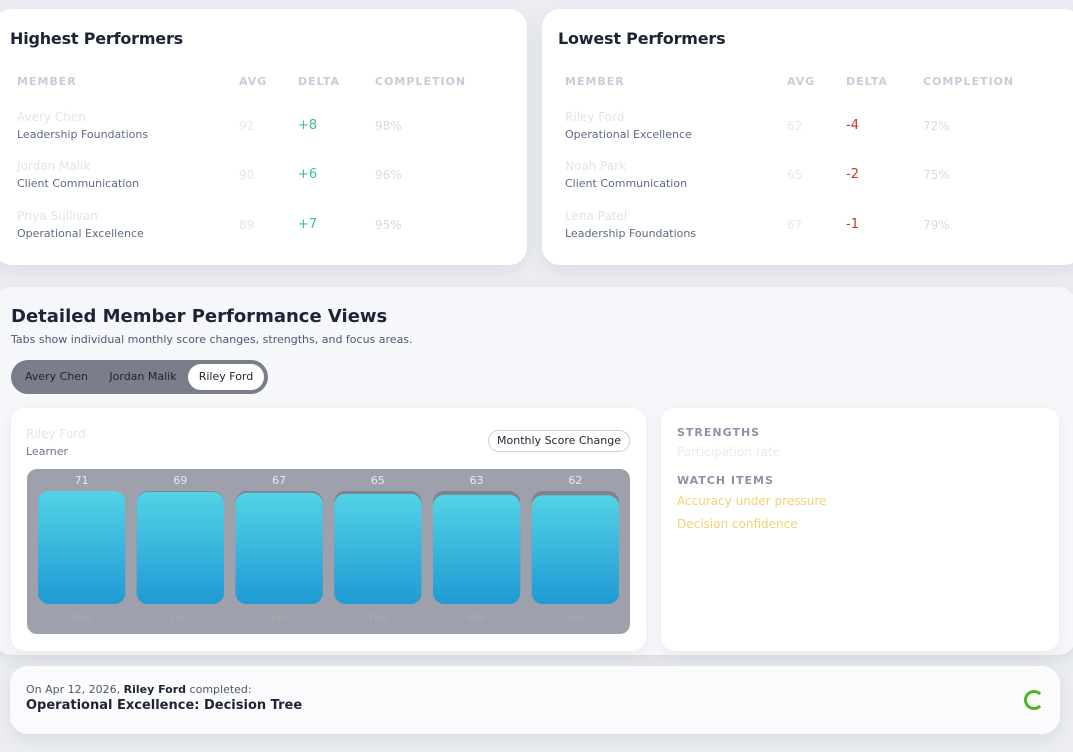  I want to click on tab-avery-chen: Avery Chen, so click(56, 376).